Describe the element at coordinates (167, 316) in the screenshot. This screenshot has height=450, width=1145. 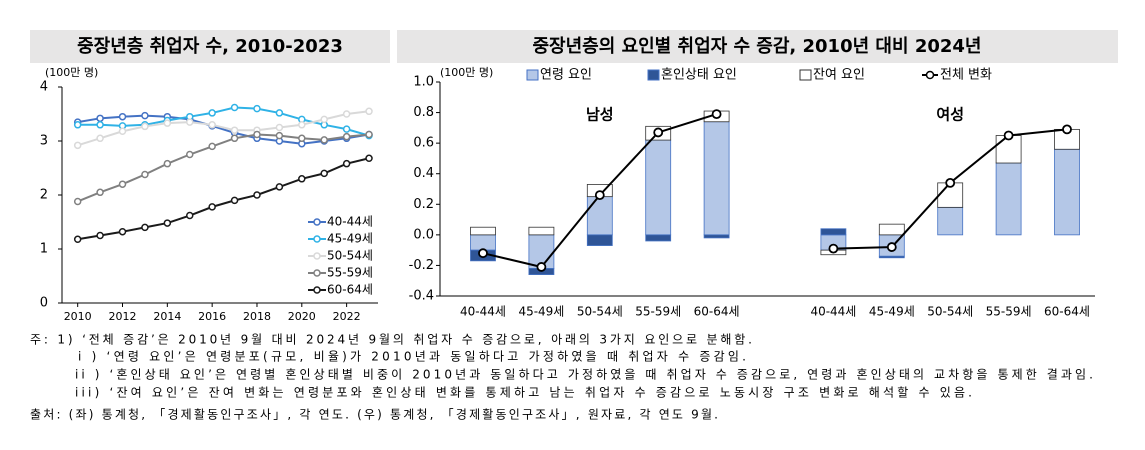
I see `x-tick-label: 2014` at that location.